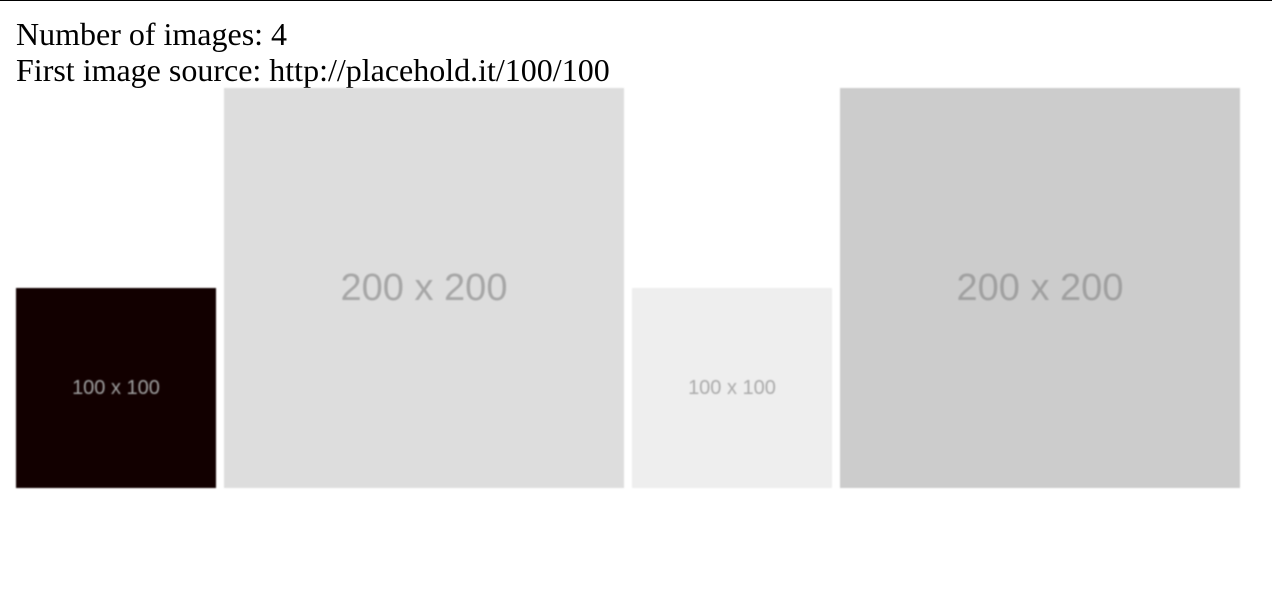  What do you see at coordinates (439, 70) in the screenshot?
I see `first-image-source-value: http://placehold.it/100/100` at bounding box center [439, 70].